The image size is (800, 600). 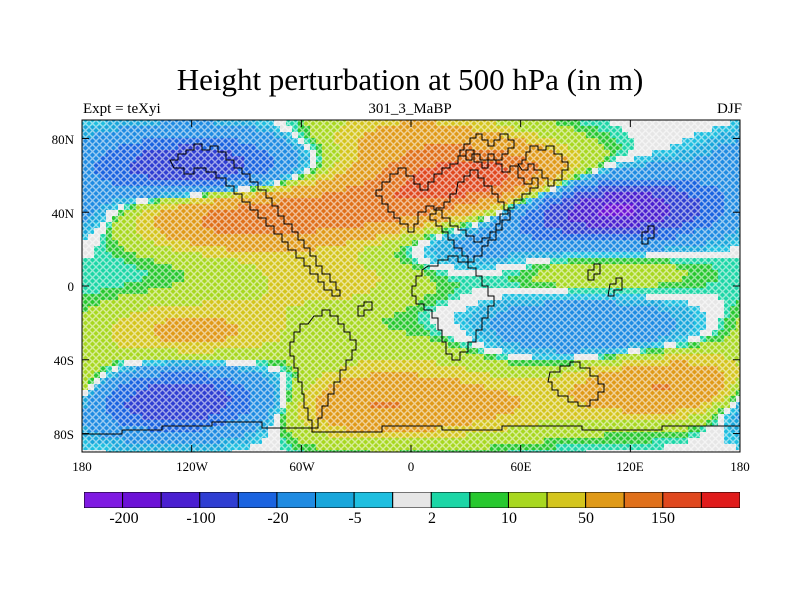 What do you see at coordinates (410, 109) in the screenshot?
I see `run-label: 301_3_MaBP` at bounding box center [410, 109].